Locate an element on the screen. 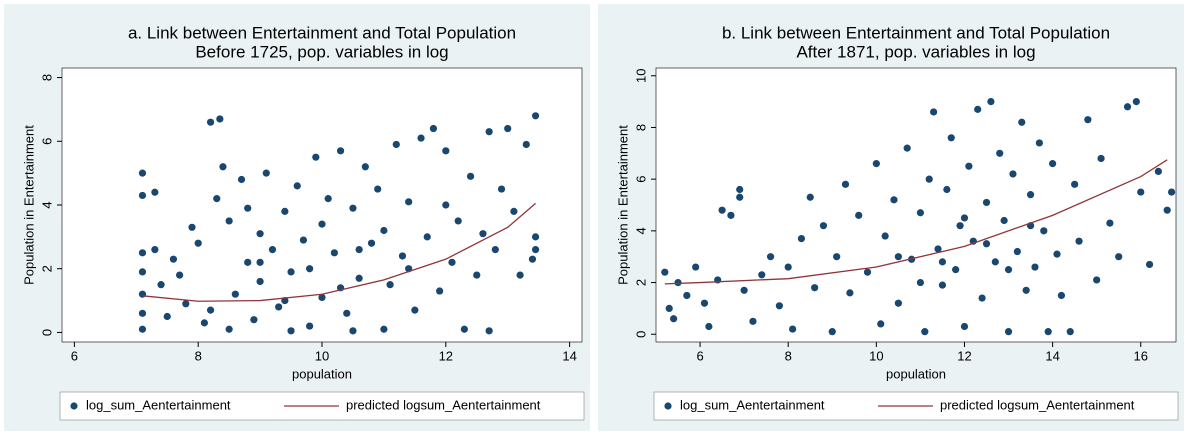  y-tick-label: 2 is located at coordinates (640, 282).